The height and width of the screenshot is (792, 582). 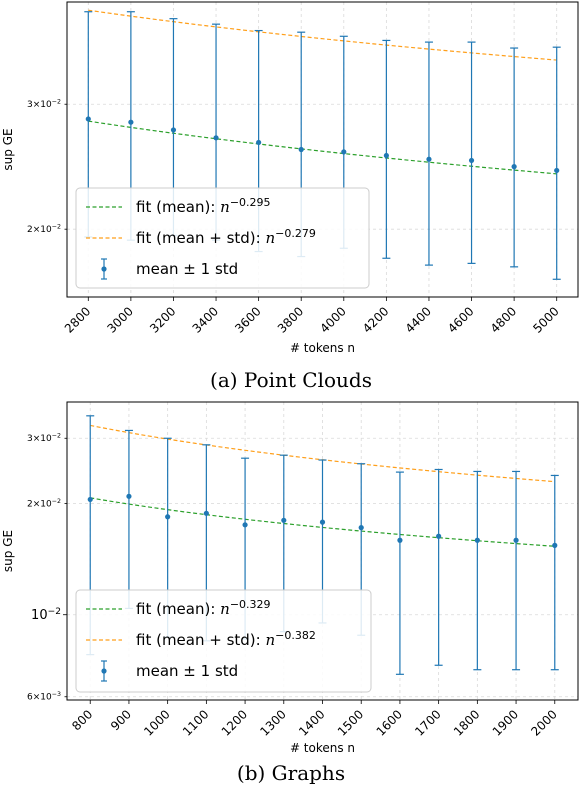 I want to click on x-tick-label: 800, so click(x=82, y=720).